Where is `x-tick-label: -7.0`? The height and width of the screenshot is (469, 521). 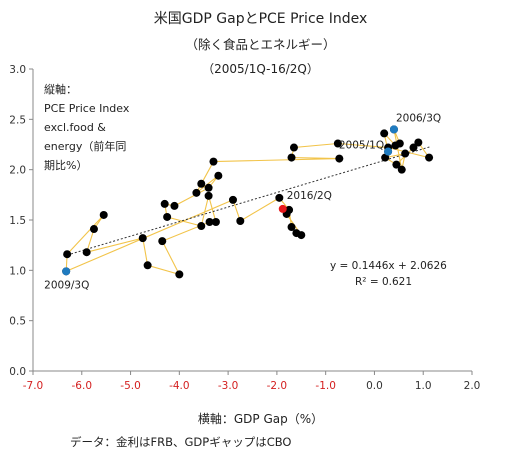 x-tick-label: -7.0 is located at coordinates (33, 386).